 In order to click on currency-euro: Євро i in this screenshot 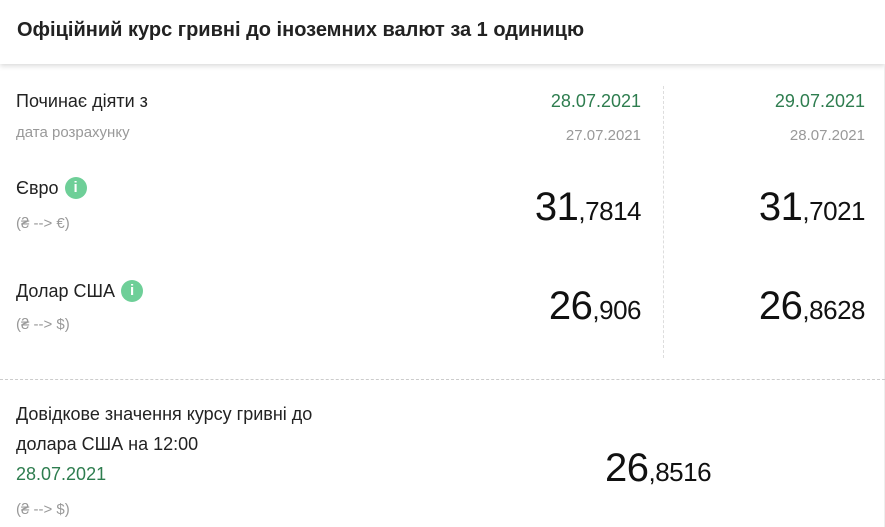, I will do `click(51, 188)`.